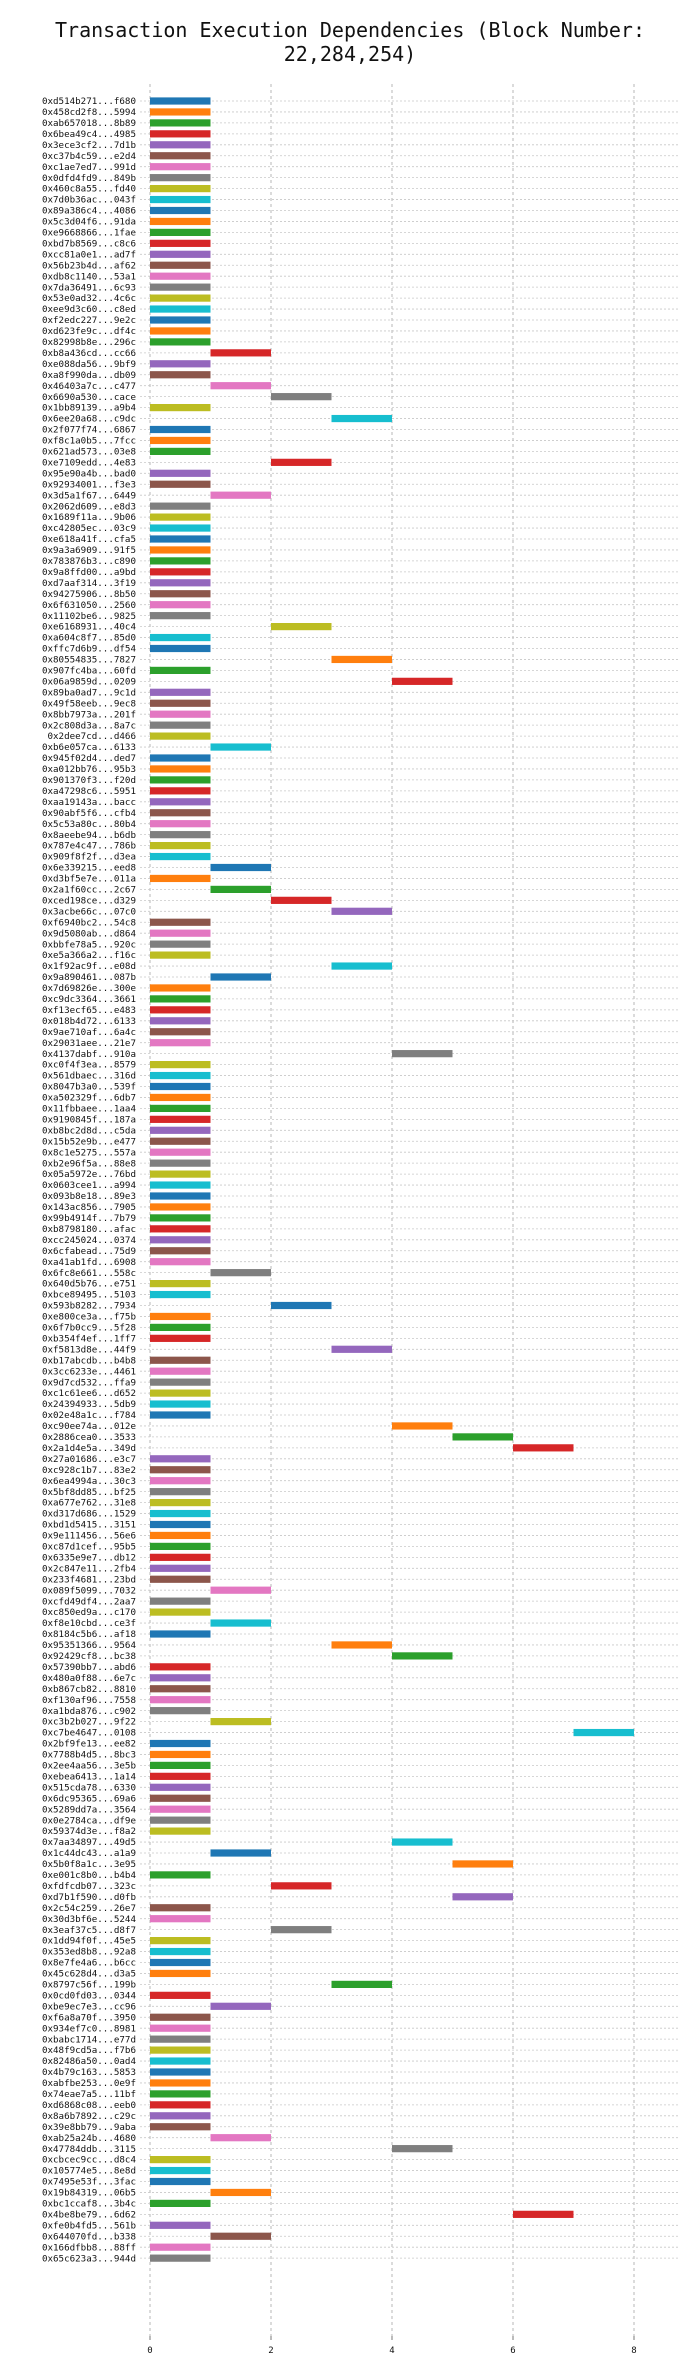  Describe the element at coordinates (89, 419) in the screenshot. I see `transaction-label: 0x6ee20a68...c9dc` at that location.